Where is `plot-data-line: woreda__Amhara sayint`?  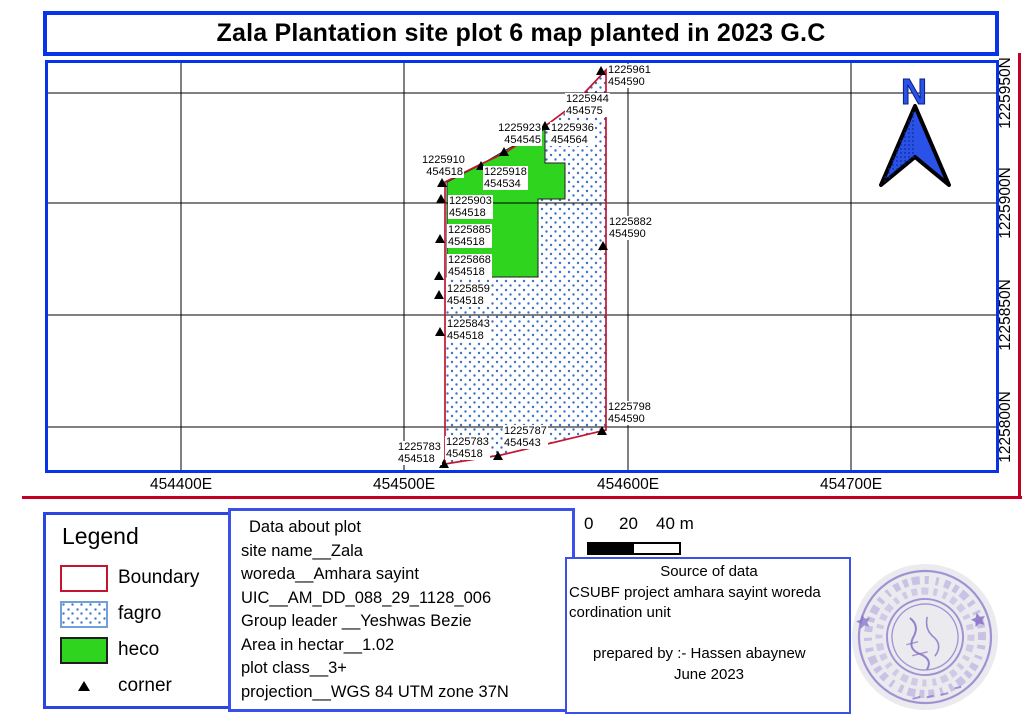
plot-data-line: woreda__Amhara sayint is located at coordinates (330, 574).